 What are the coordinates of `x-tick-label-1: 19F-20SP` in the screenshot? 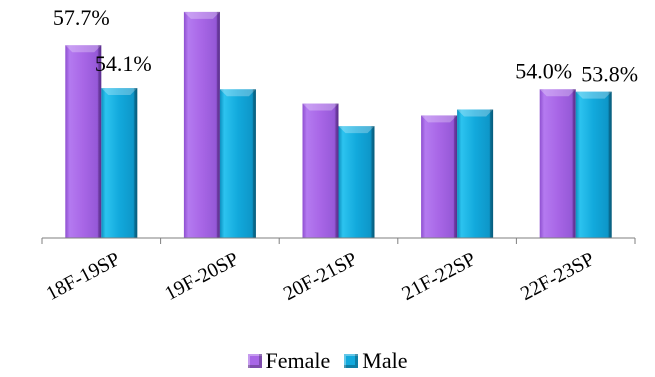 It's located at (201, 276).